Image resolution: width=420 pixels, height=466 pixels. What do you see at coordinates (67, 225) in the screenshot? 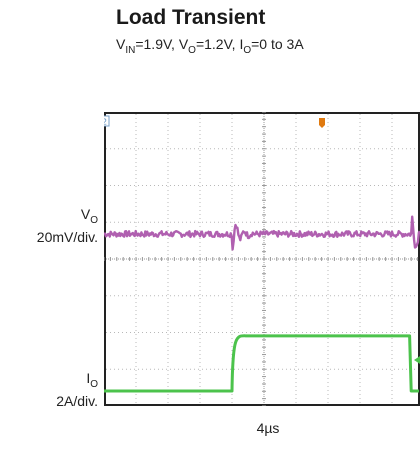
I see `vo-channel-label: VO 20mV/div.` at bounding box center [67, 225].